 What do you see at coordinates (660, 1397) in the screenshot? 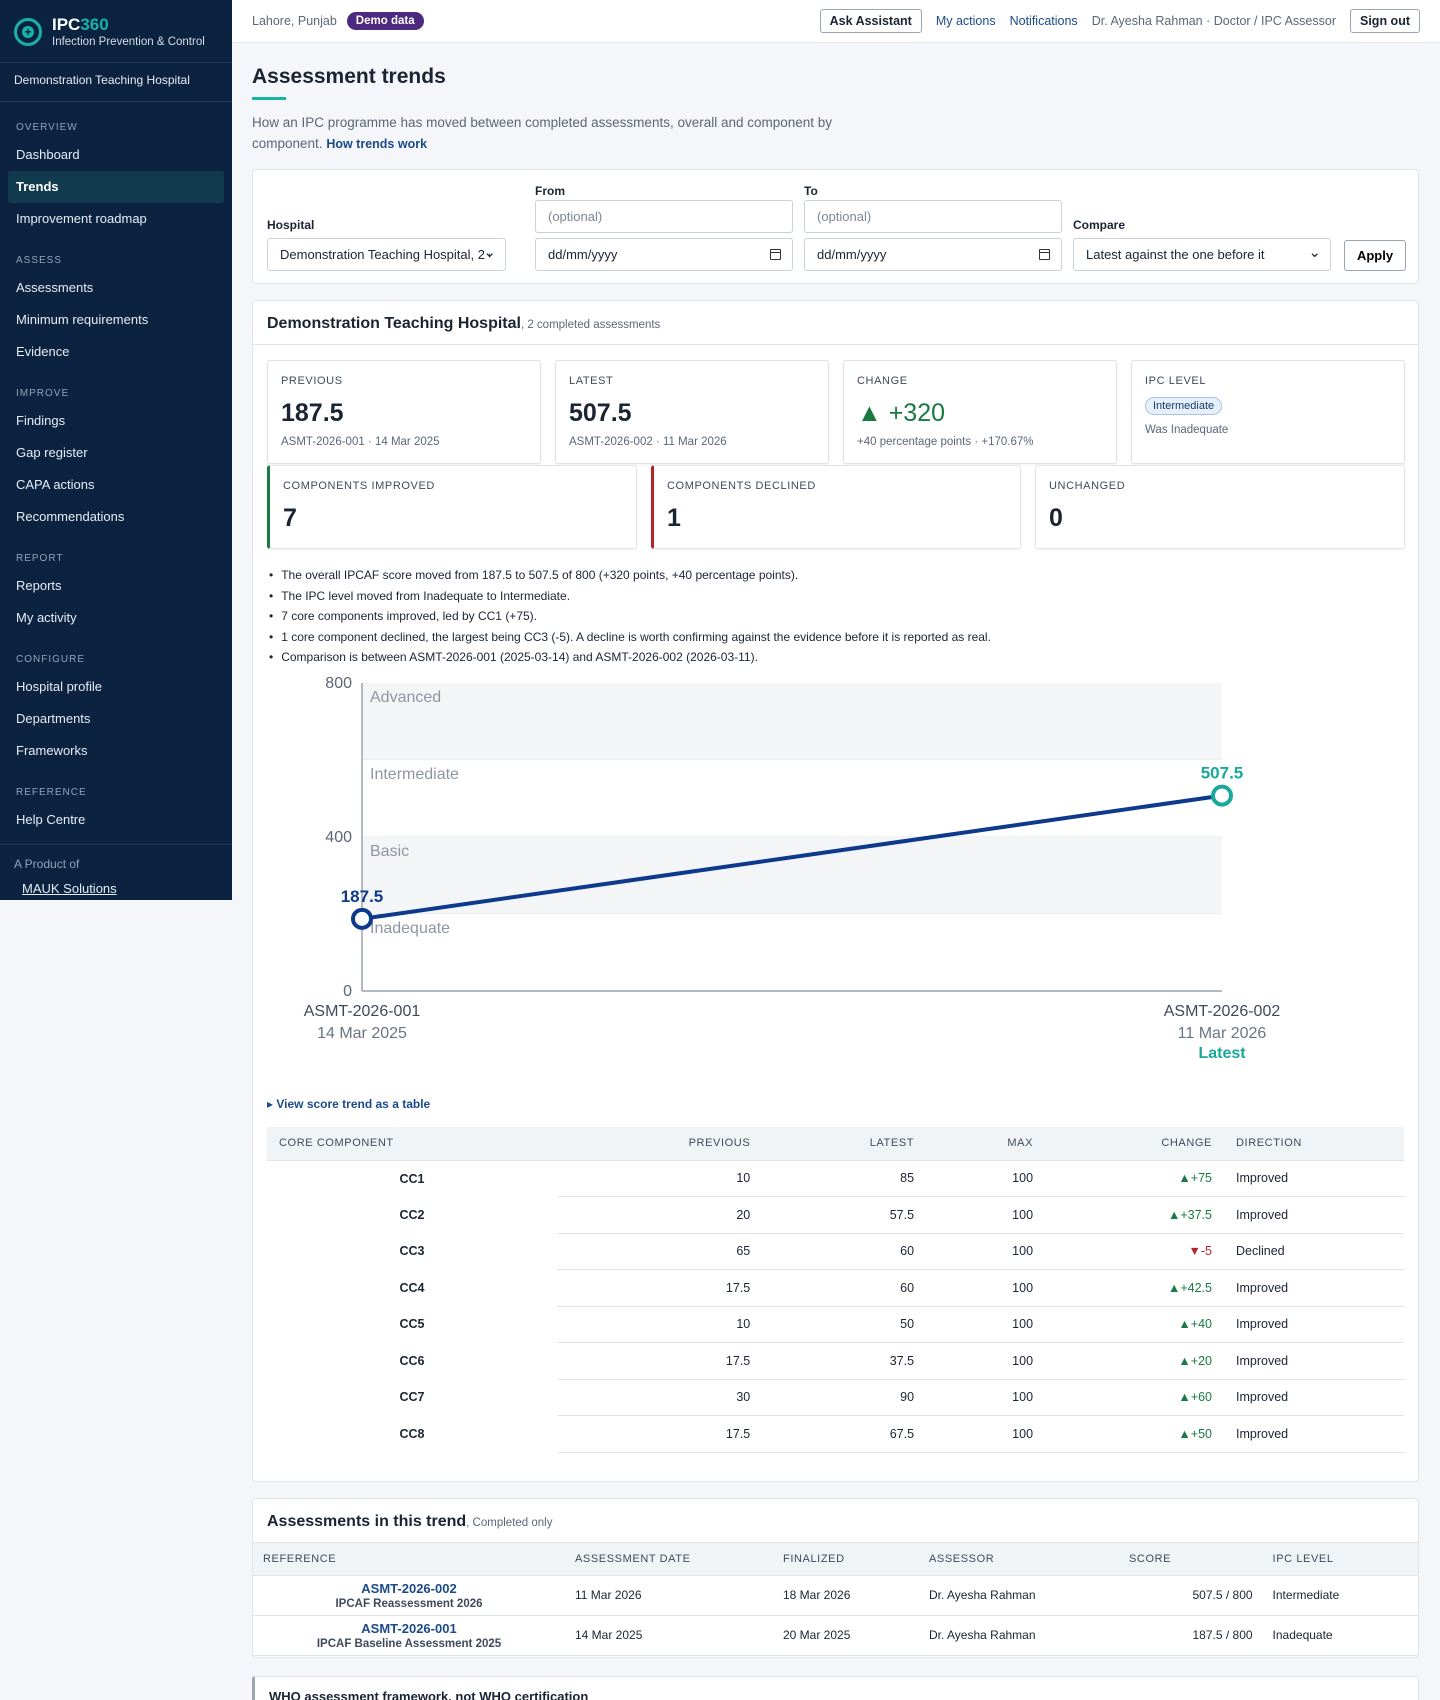
I see `previous-value: 30` at bounding box center [660, 1397].